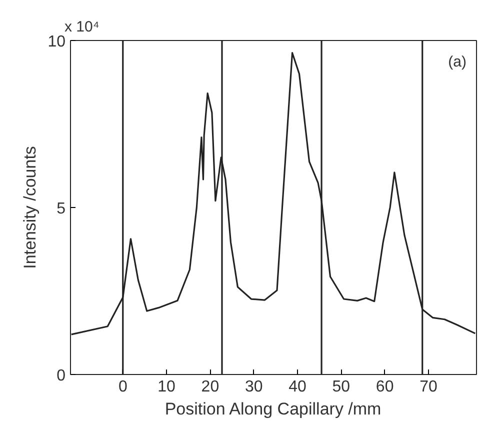 The image size is (478, 434). Describe the element at coordinates (57, 42) in the screenshot. I see `y-tick-label: 10` at that location.